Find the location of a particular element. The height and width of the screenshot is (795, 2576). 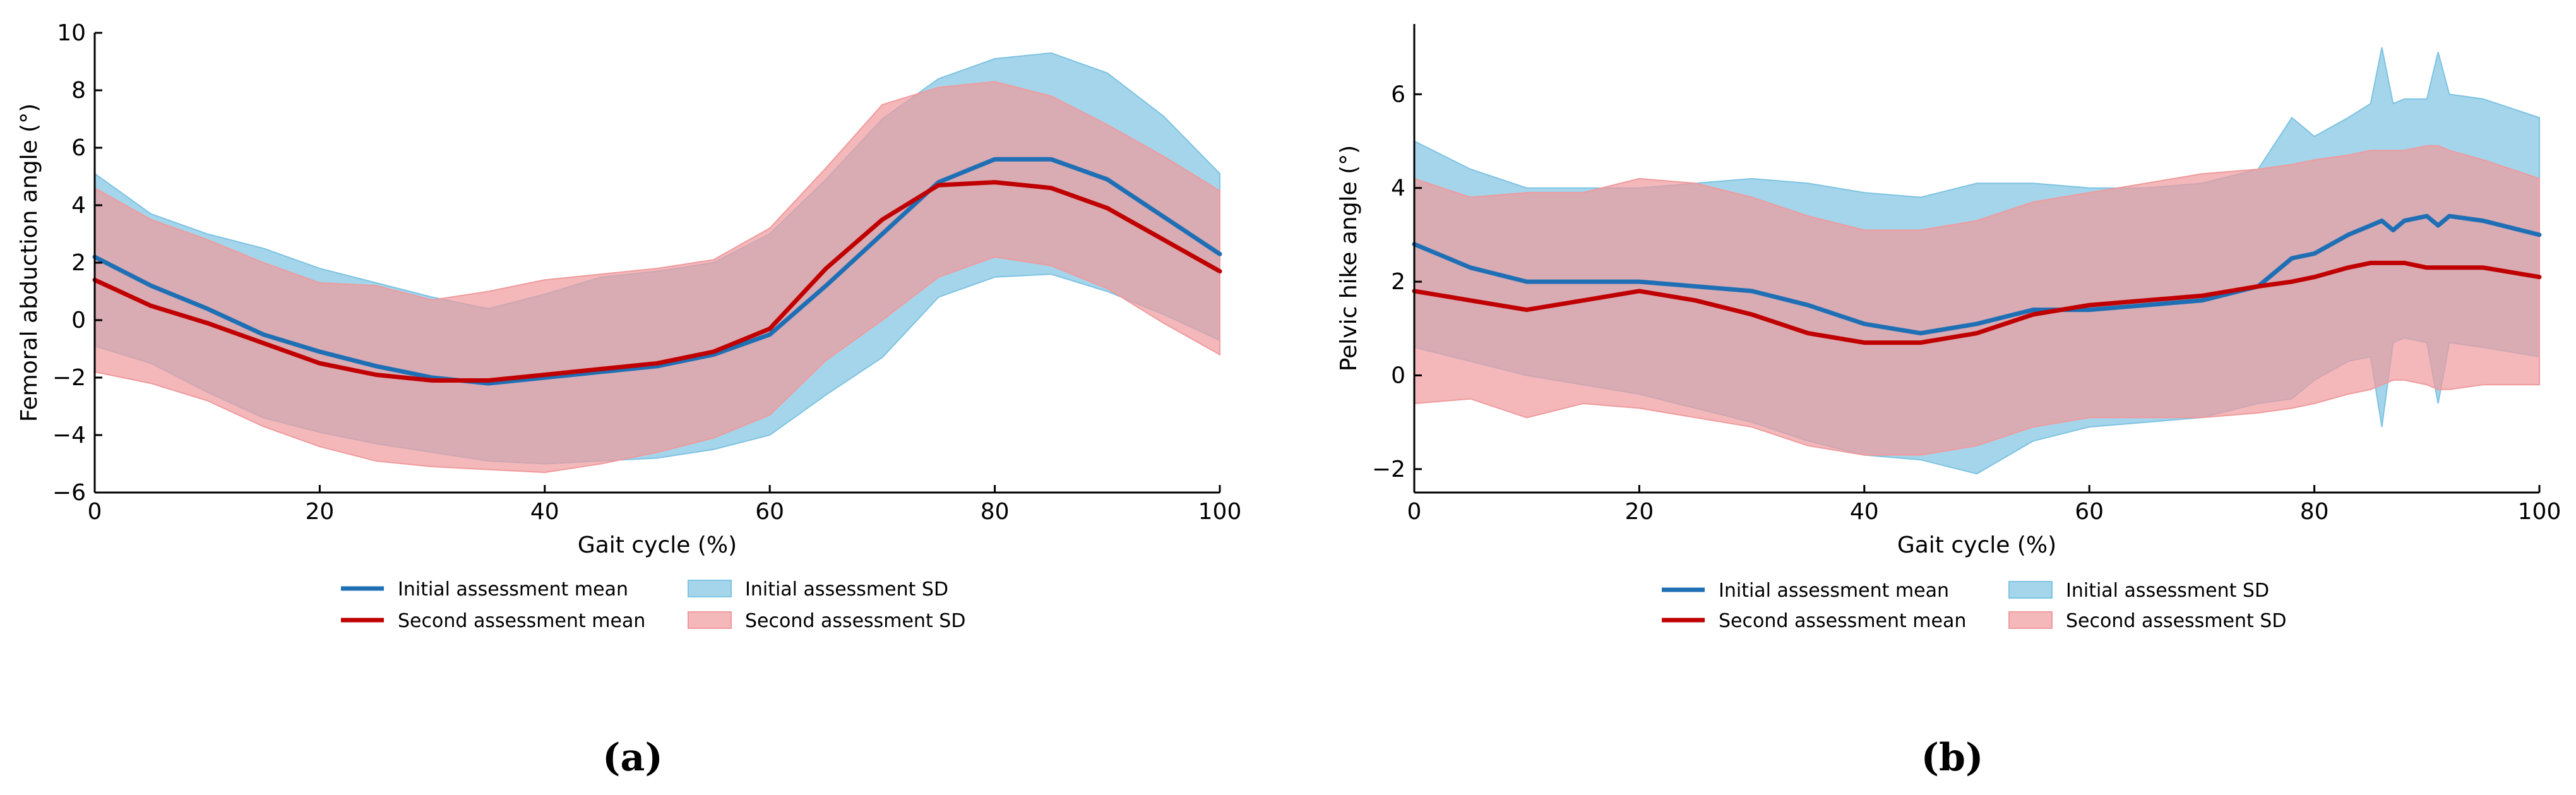

y-tick-label: 8 is located at coordinates (78, 91).